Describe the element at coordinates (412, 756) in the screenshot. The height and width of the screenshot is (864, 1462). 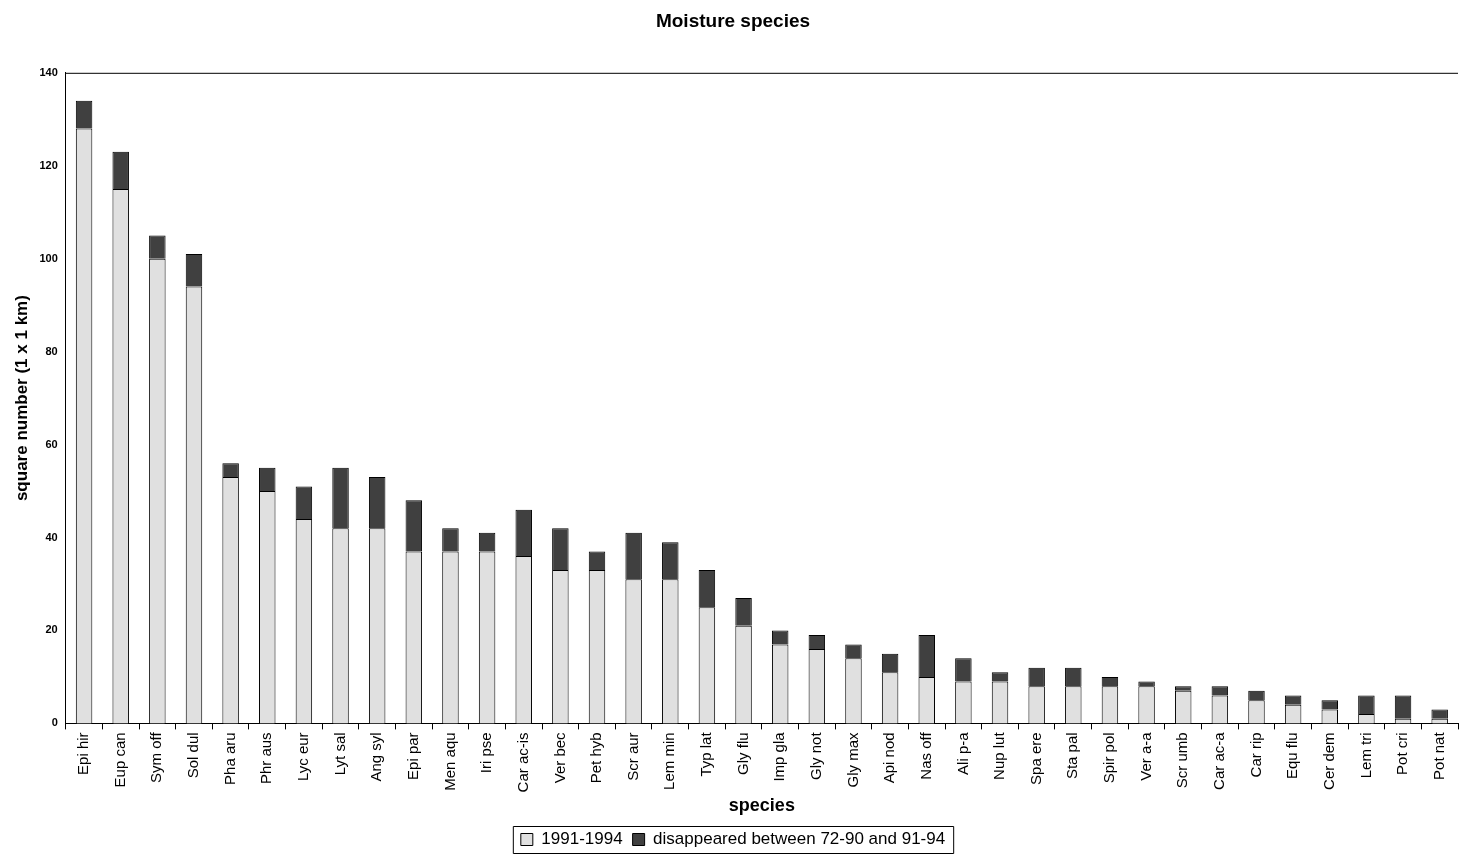
I see `x-tick-label: Epi par` at that location.